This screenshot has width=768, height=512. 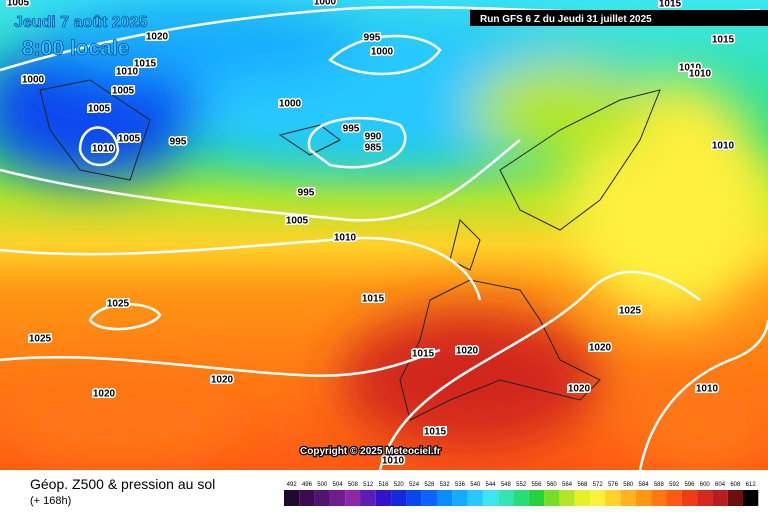 I want to click on run-box, so click(x=619, y=18).